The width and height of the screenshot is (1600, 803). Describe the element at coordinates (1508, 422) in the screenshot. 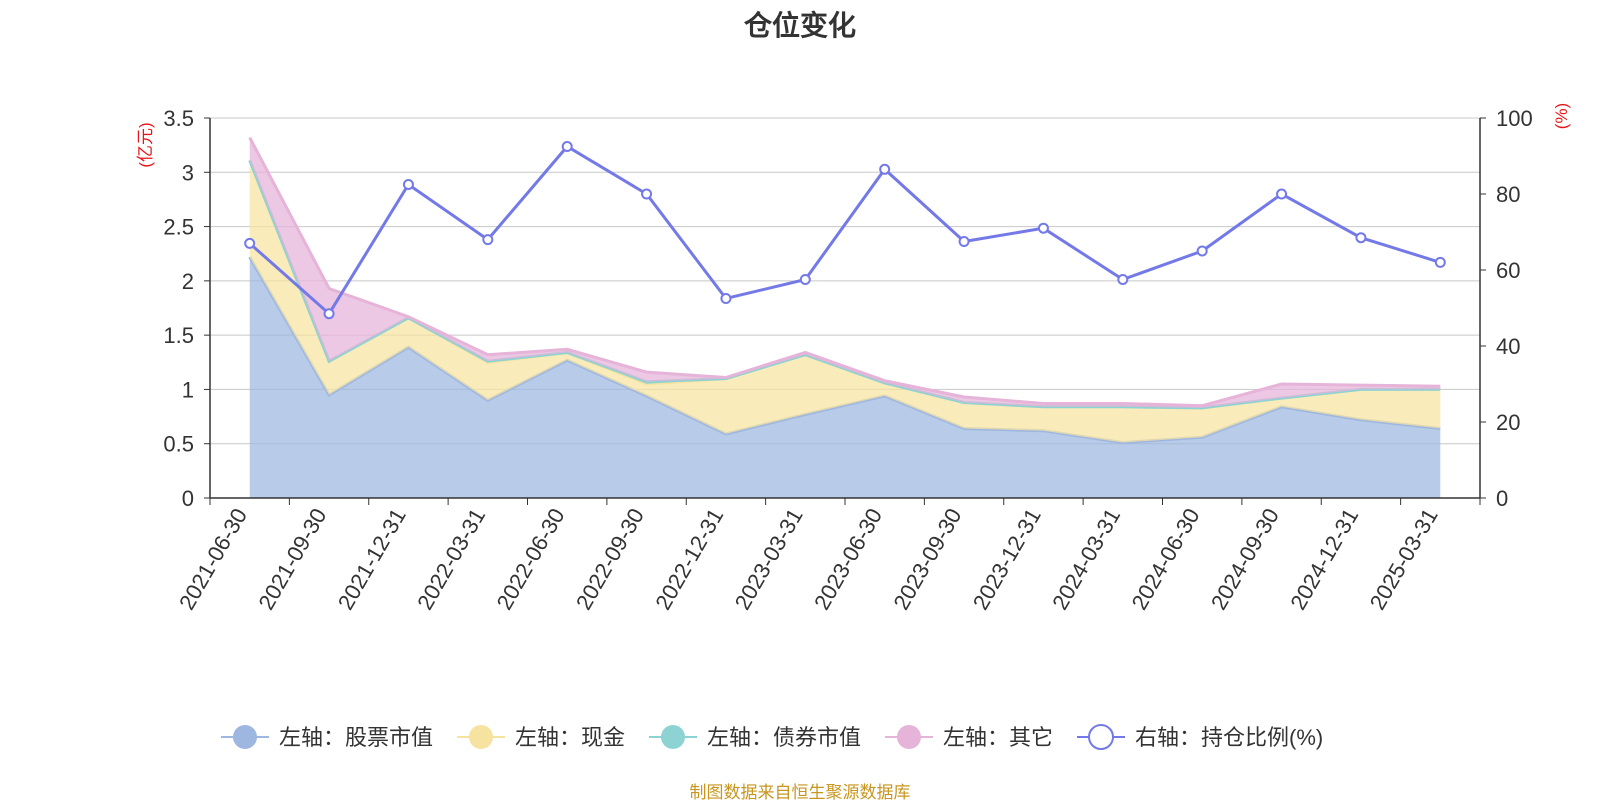

I see `right-tick-label: 20` at that location.